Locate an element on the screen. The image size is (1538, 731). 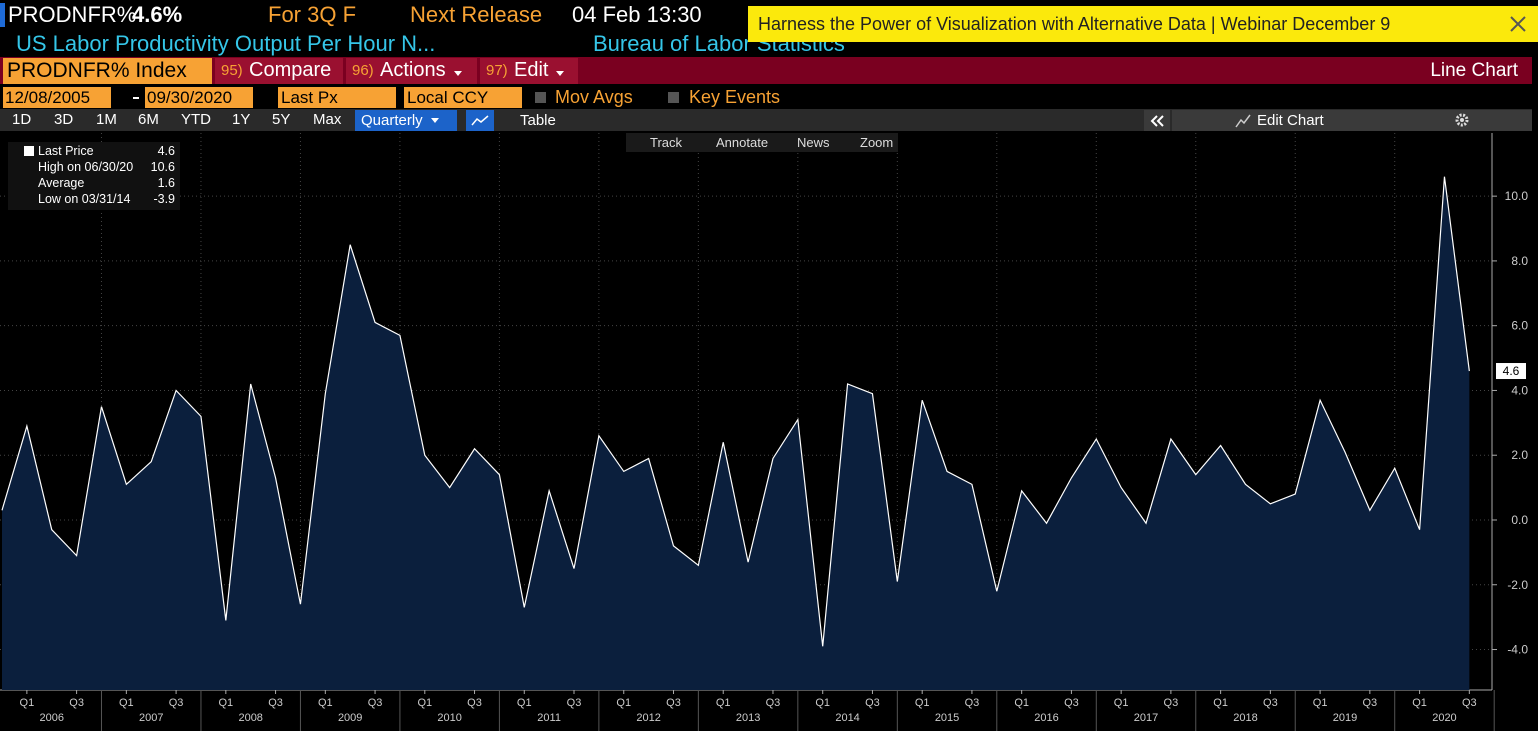
field: Last Px is located at coordinates (337, 97).